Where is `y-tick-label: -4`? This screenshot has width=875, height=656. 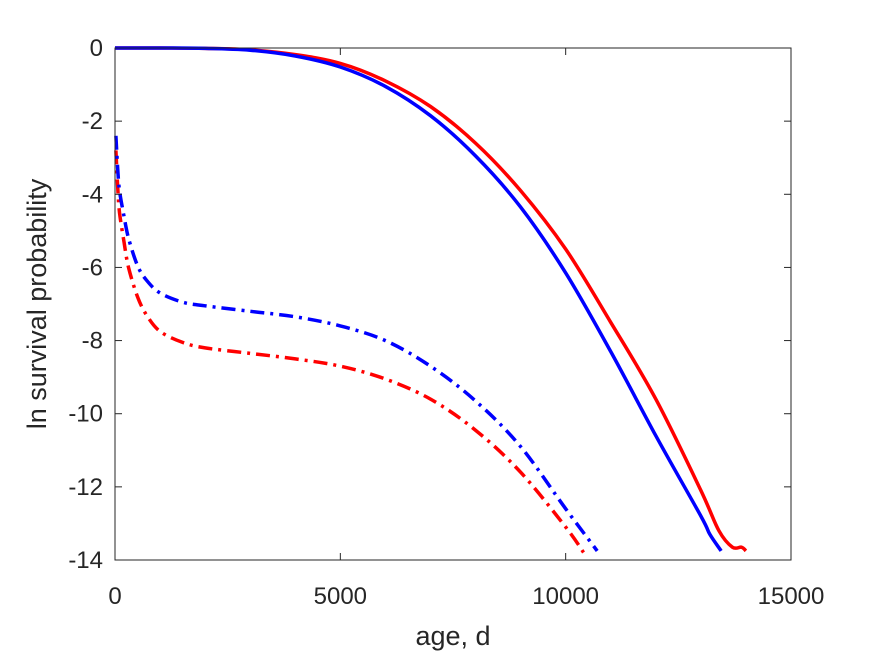
y-tick-label: -4 is located at coordinates (92, 194).